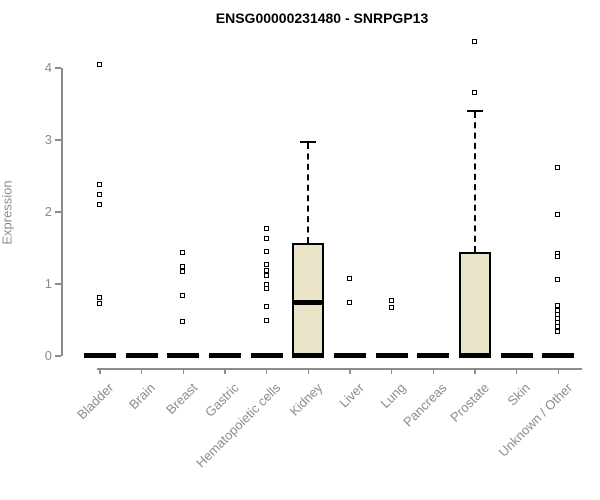  I want to click on y-tick-label: 4, so click(48, 67).